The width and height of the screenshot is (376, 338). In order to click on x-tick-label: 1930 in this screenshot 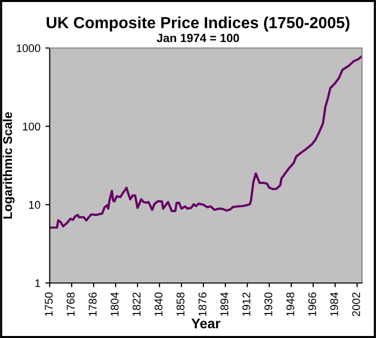, I will do `click(268, 304)`.